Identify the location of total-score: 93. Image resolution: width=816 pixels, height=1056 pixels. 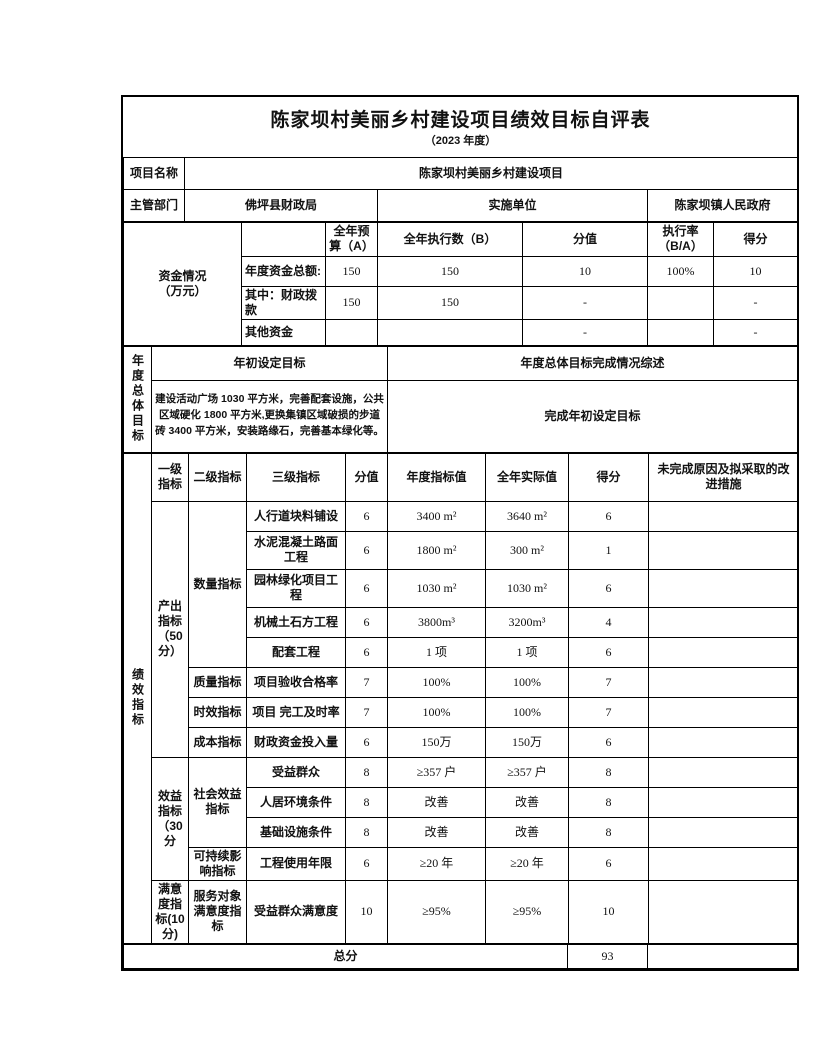
(607, 956).